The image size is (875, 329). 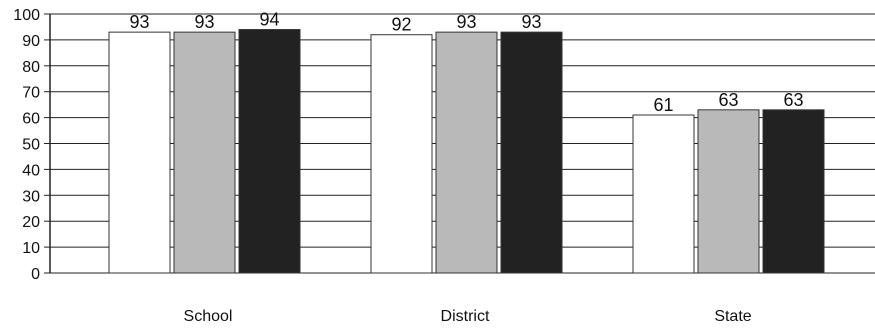 I want to click on x-tick-label: District, so click(x=465, y=316).